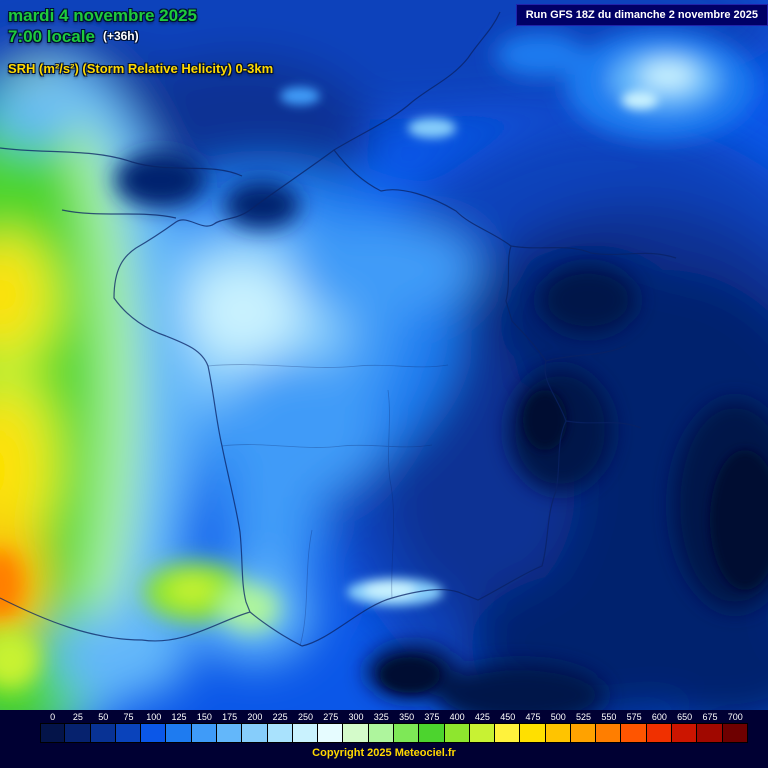 The width and height of the screenshot is (768, 768). I want to click on legend-value: 275, so click(331, 717).